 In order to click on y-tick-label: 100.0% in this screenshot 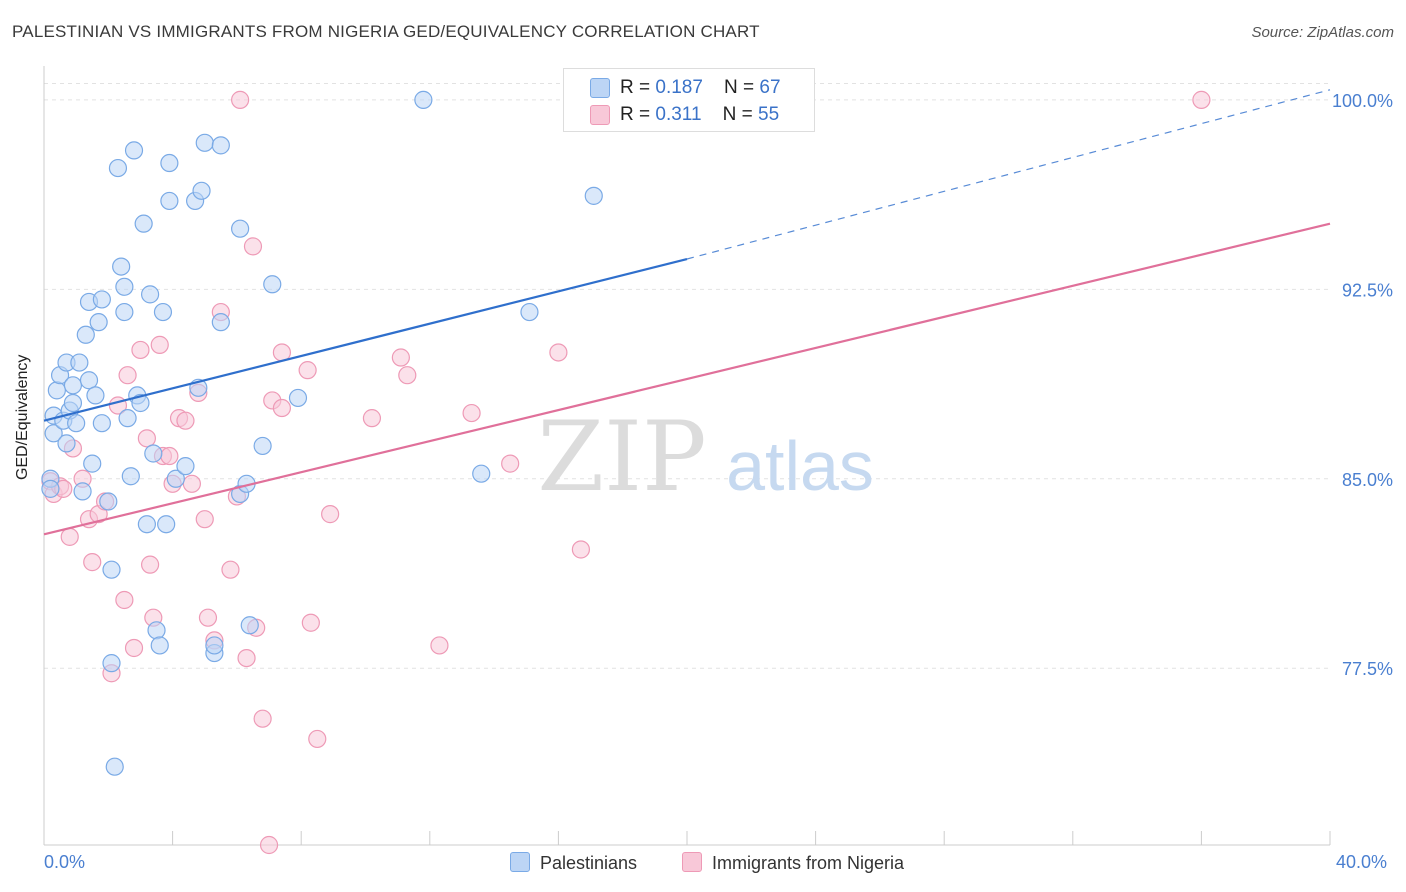, I will do `click(1362, 101)`.